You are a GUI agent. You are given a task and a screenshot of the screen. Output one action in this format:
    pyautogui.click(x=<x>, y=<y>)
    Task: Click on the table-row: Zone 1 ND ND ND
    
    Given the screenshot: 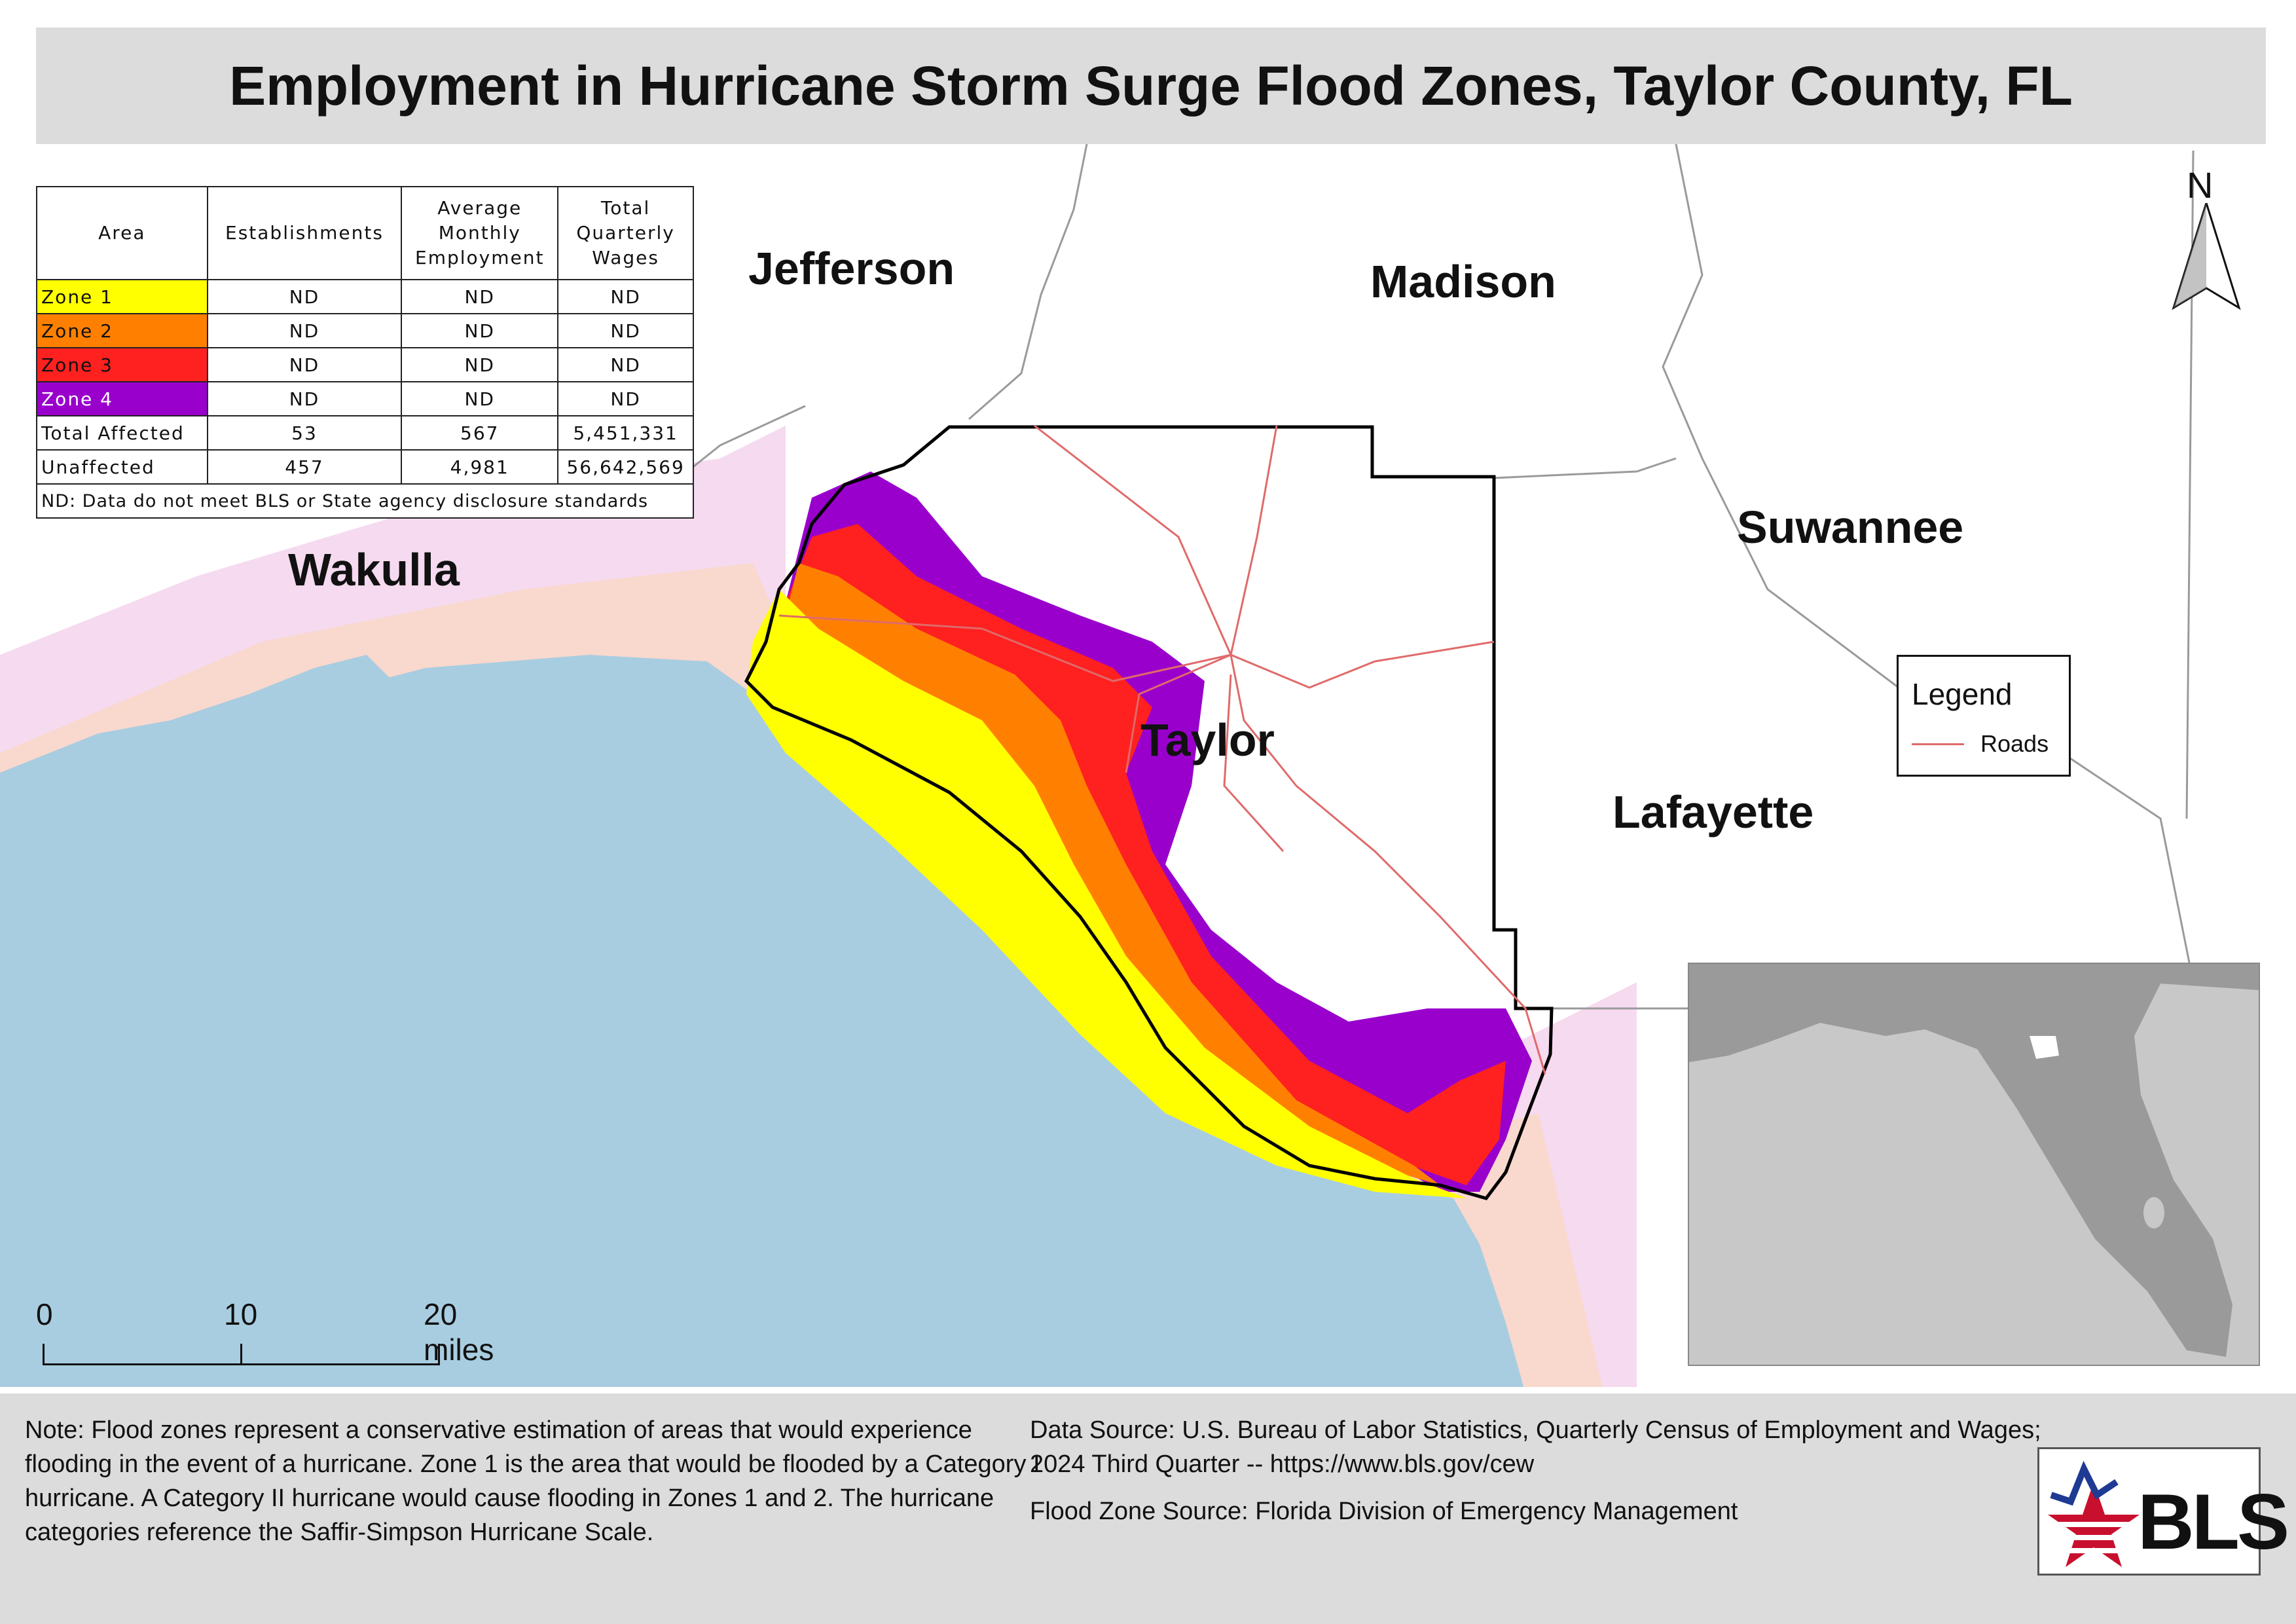 What is the action you would take?
    pyautogui.click(x=365, y=296)
    